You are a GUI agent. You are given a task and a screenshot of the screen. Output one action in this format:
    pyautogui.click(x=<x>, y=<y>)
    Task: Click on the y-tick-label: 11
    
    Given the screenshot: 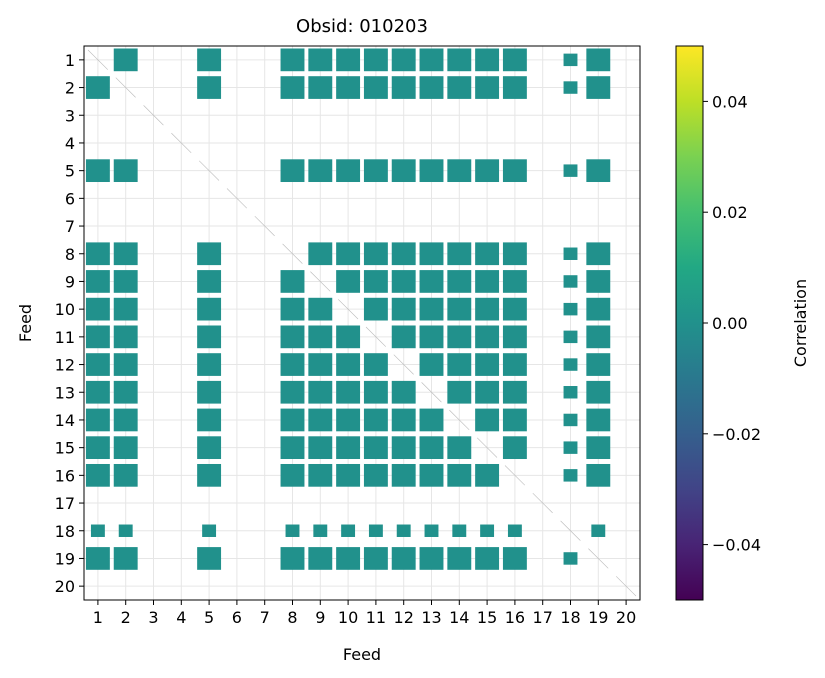 What is the action you would take?
    pyautogui.click(x=65, y=337)
    